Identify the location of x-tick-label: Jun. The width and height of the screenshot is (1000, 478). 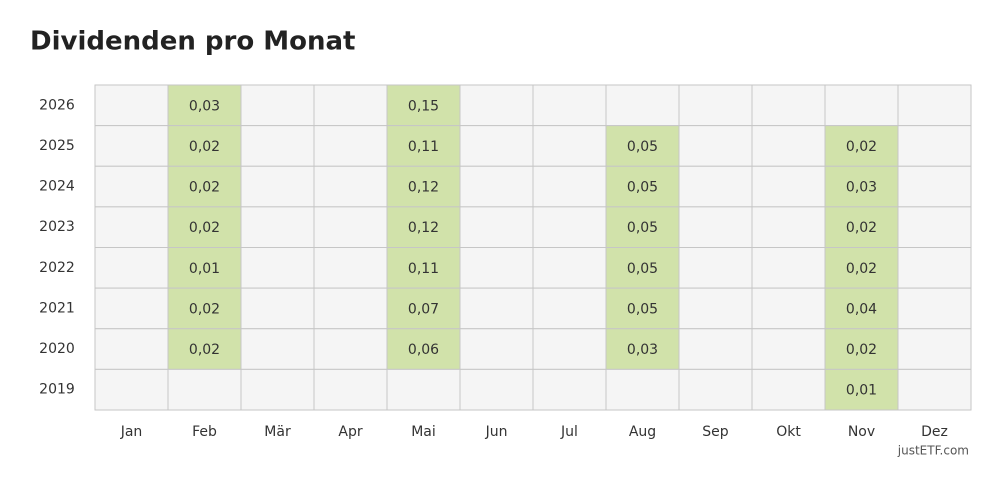
(496, 432).